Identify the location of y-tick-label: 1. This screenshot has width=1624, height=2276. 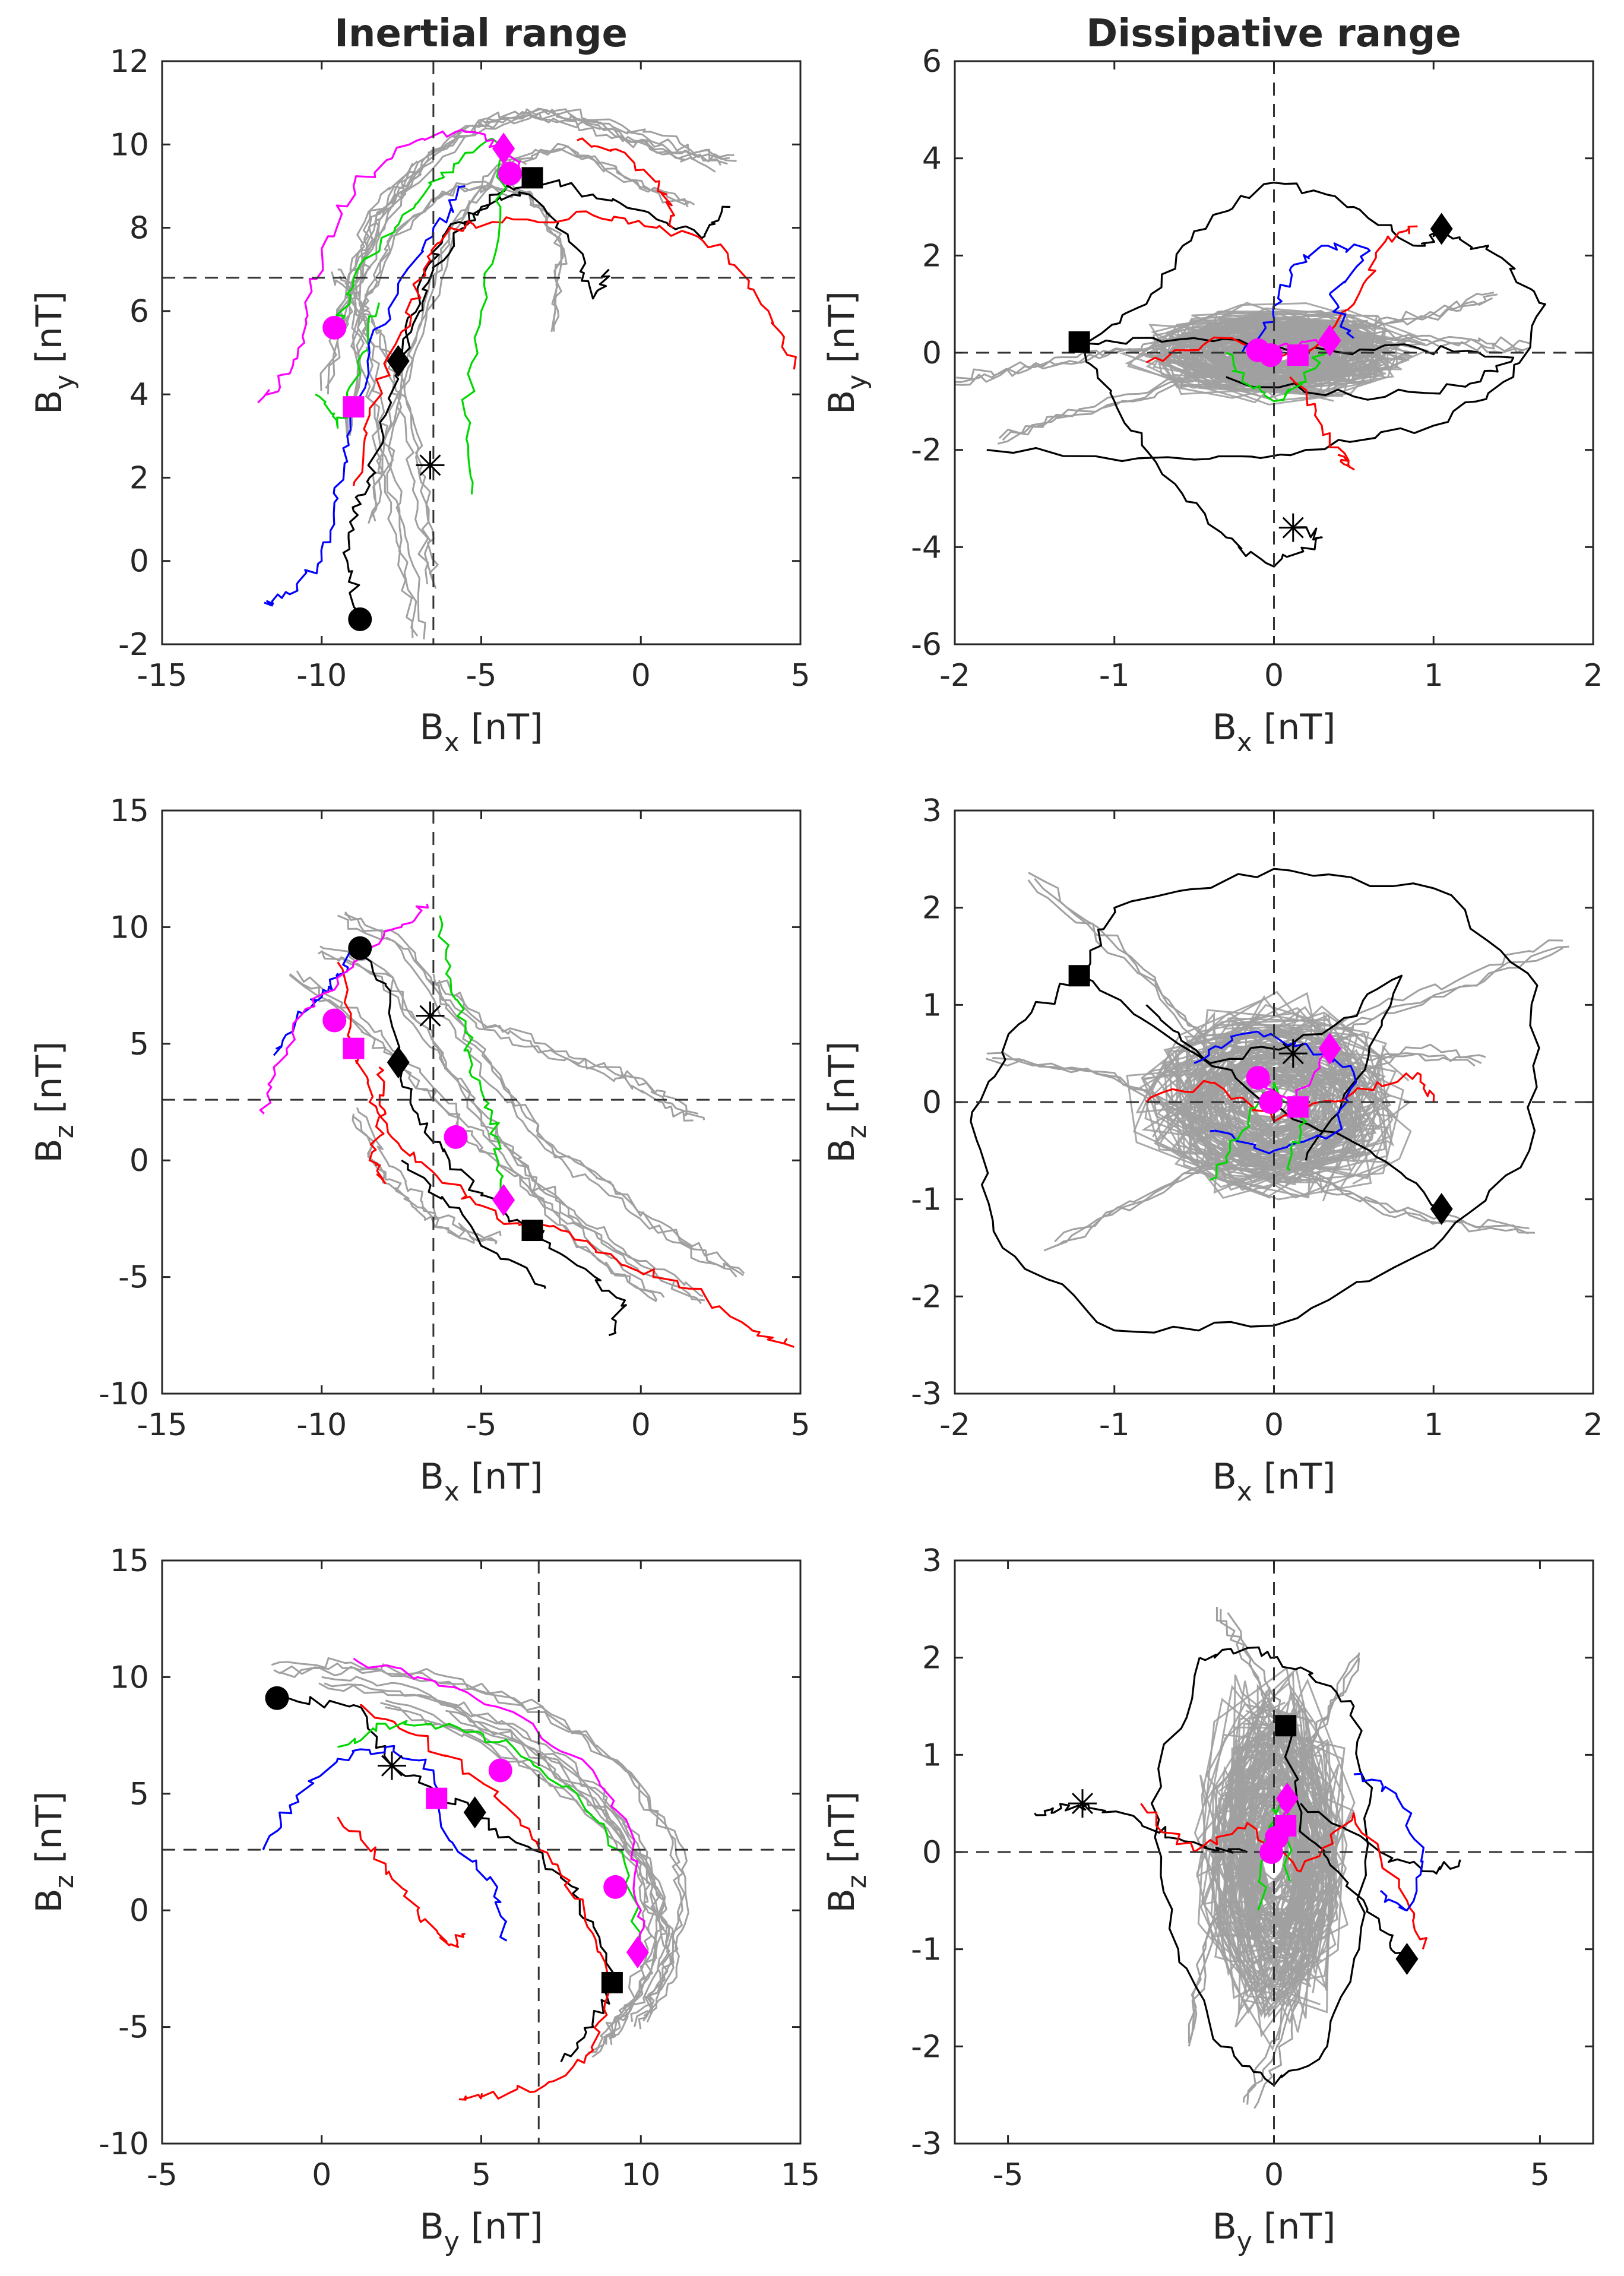
(932, 1005).